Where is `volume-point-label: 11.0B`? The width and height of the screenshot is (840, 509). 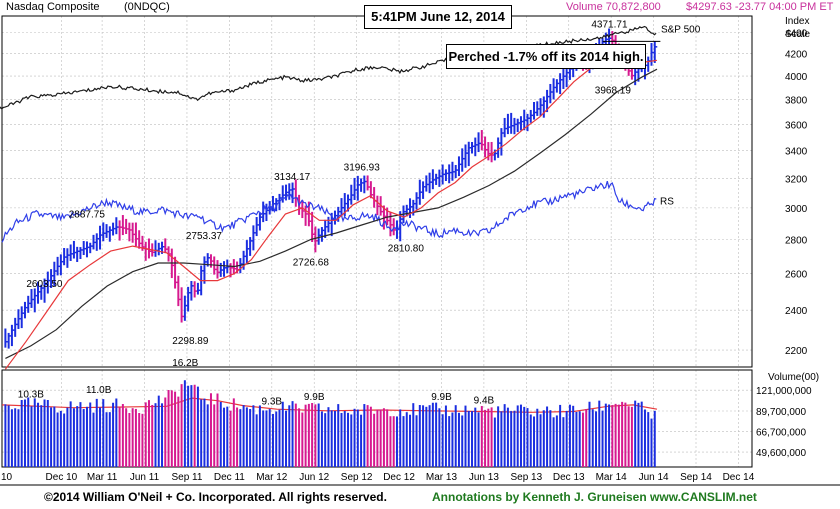 volume-point-label: 11.0B is located at coordinates (99, 390).